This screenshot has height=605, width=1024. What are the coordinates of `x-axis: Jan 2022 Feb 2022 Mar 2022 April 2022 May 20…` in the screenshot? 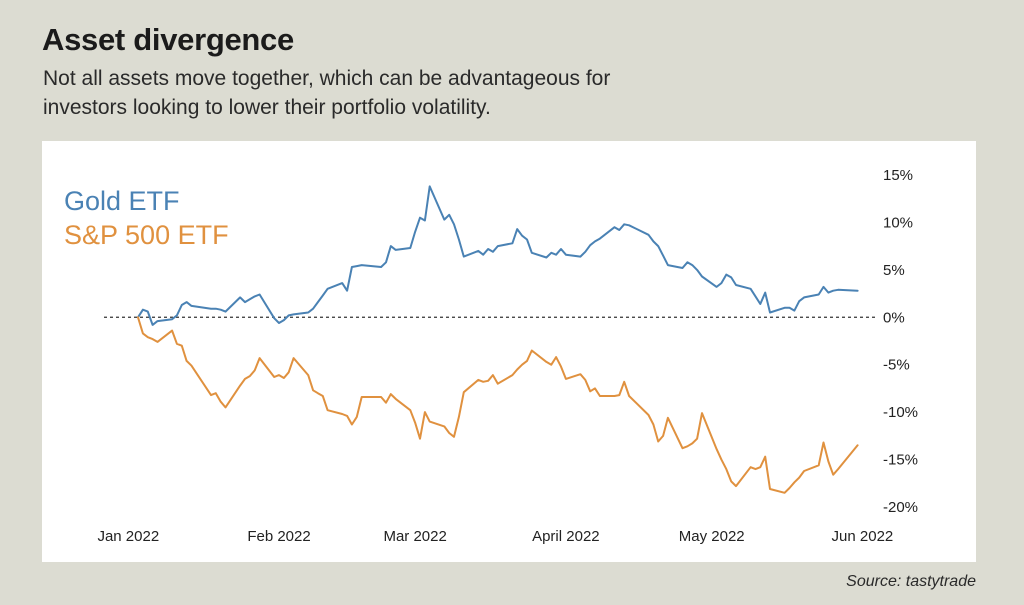 It's located at (495, 536).